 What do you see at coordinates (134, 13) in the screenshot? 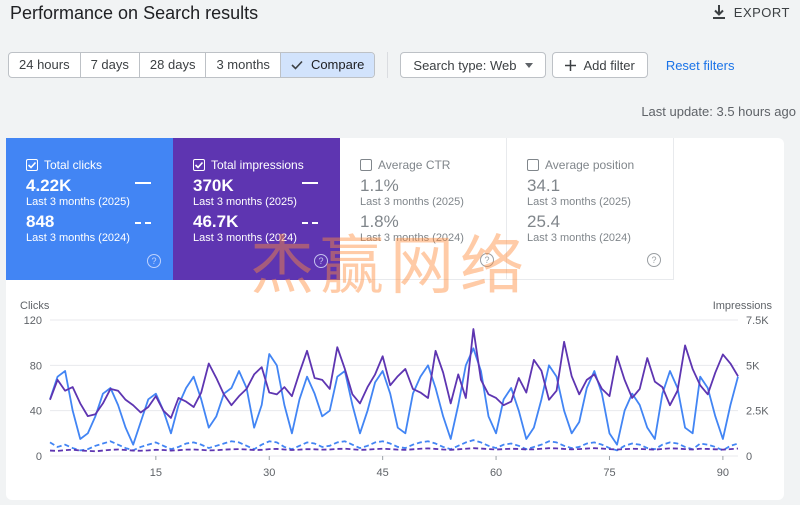
I see `page-title: Performance on Search results` at bounding box center [134, 13].